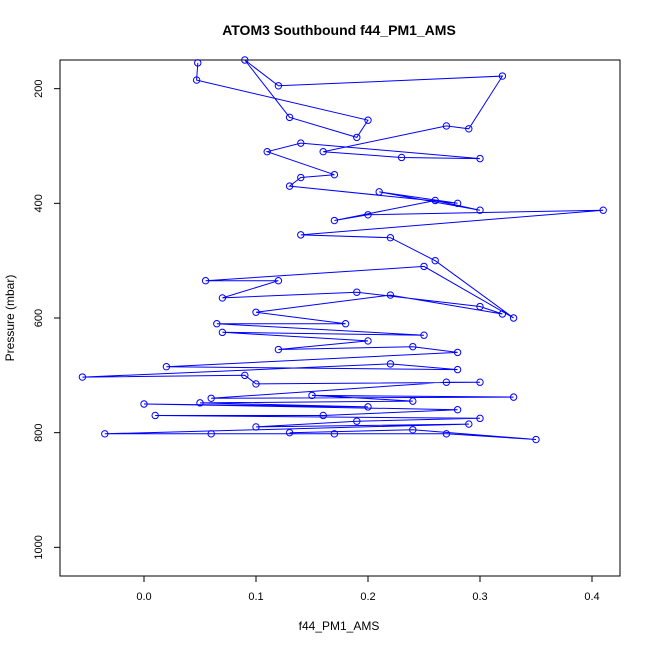 This screenshot has height=650, width=650. What do you see at coordinates (255, 597) in the screenshot?
I see `x-tick-label: 0.1` at bounding box center [255, 597].